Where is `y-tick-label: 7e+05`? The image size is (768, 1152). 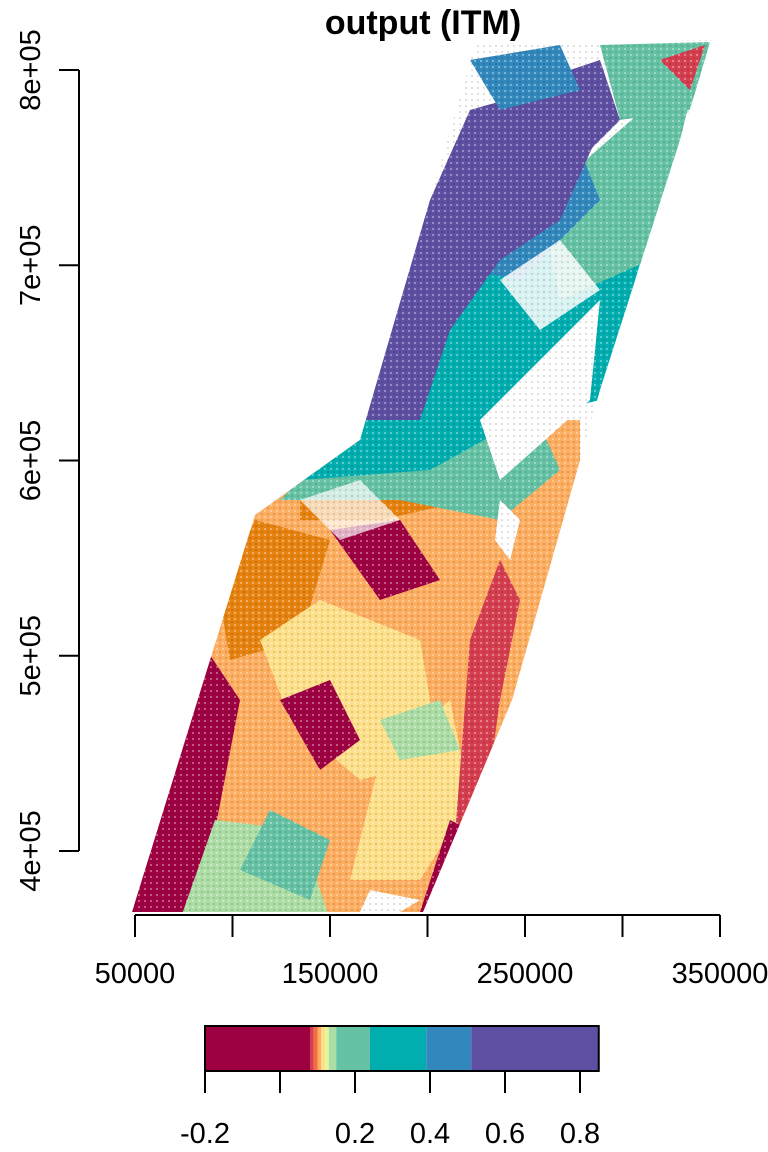
y-tick-label: 7e+05 is located at coordinates (31, 265).